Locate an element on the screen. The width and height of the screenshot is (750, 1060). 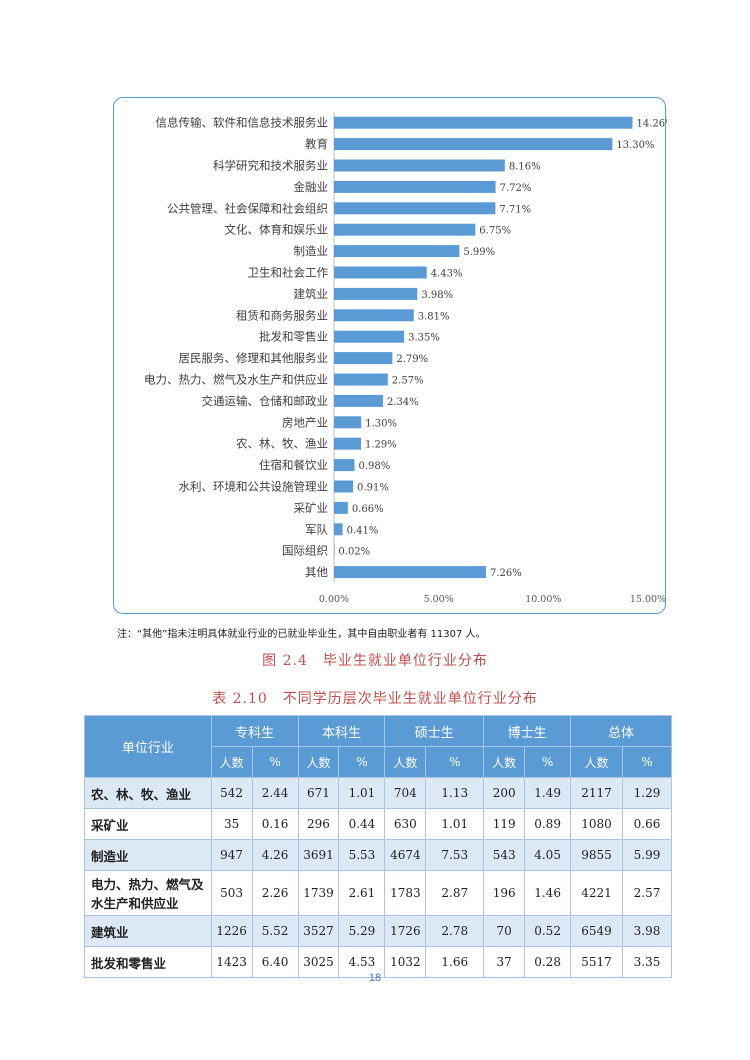
value-label: 3.81% is located at coordinates (434, 316).